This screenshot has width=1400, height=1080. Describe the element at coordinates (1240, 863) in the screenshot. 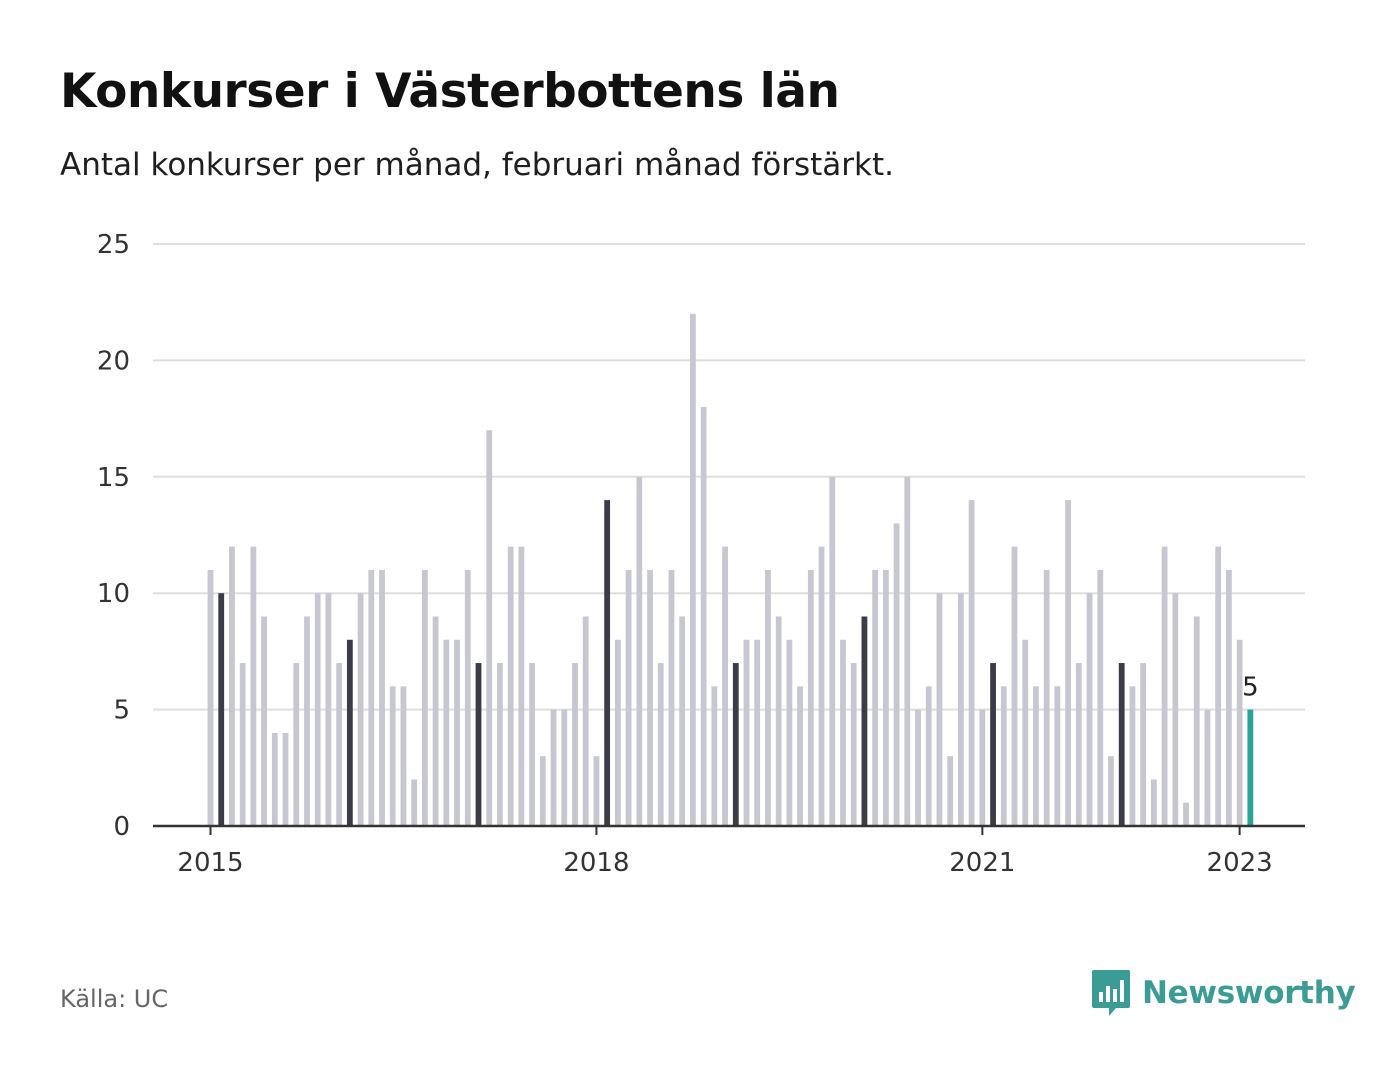

I see `x-tick-label: 2023` at that location.